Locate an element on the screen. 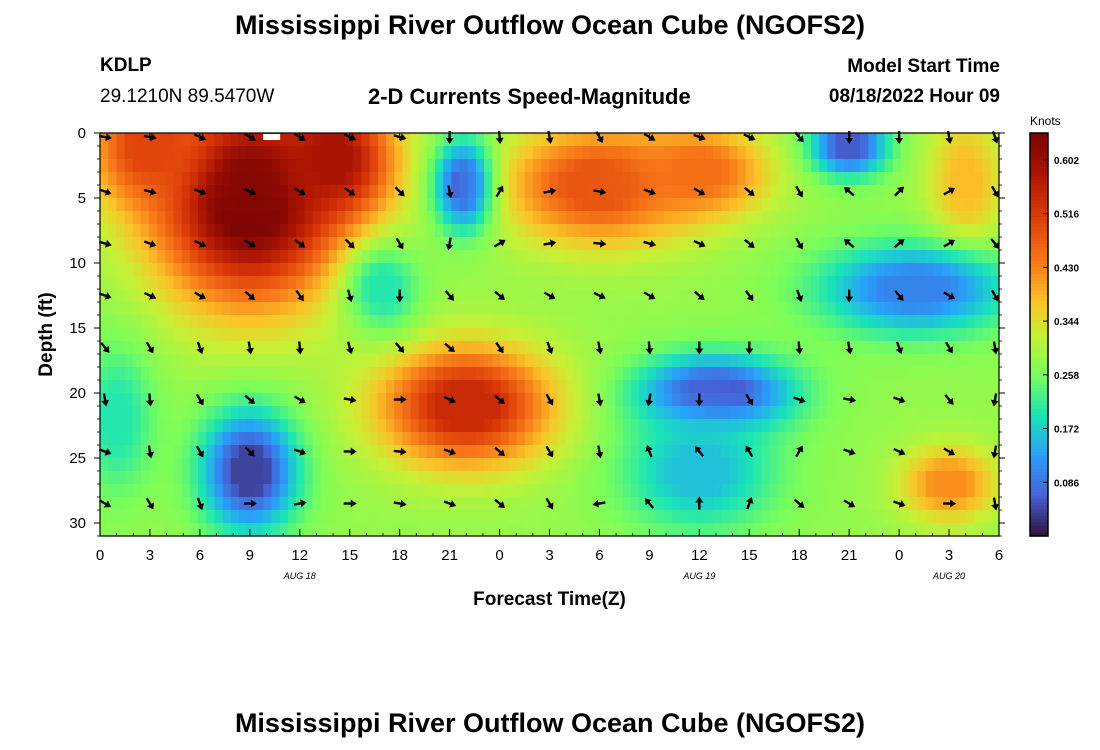 The width and height of the screenshot is (1100, 750). model-start-label: Model Start Time is located at coordinates (923, 66).